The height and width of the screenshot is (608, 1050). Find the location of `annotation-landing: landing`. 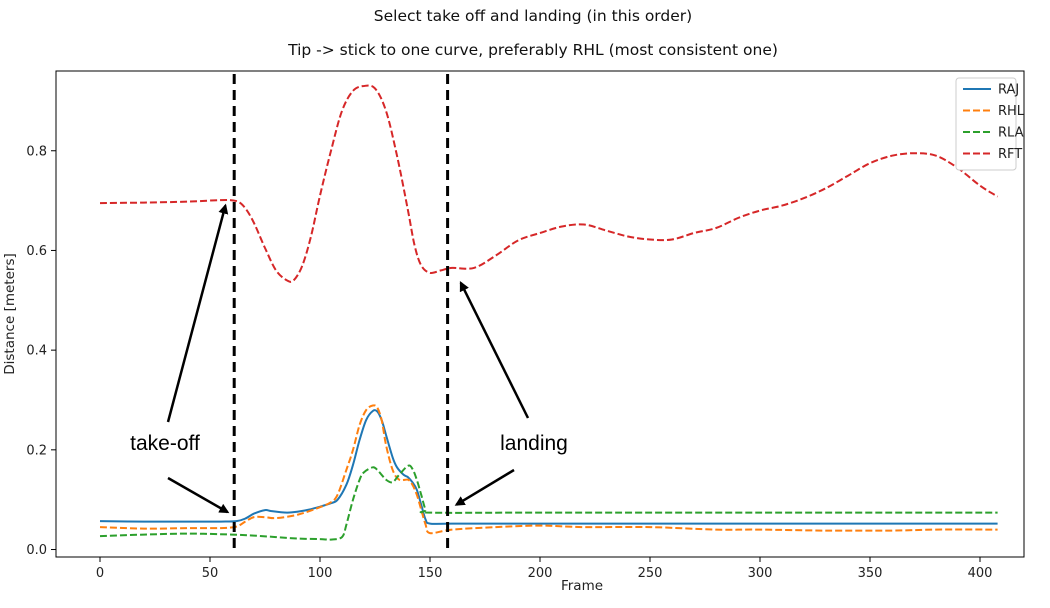

annotation-landing: landing is located at coordinates (534, 443).